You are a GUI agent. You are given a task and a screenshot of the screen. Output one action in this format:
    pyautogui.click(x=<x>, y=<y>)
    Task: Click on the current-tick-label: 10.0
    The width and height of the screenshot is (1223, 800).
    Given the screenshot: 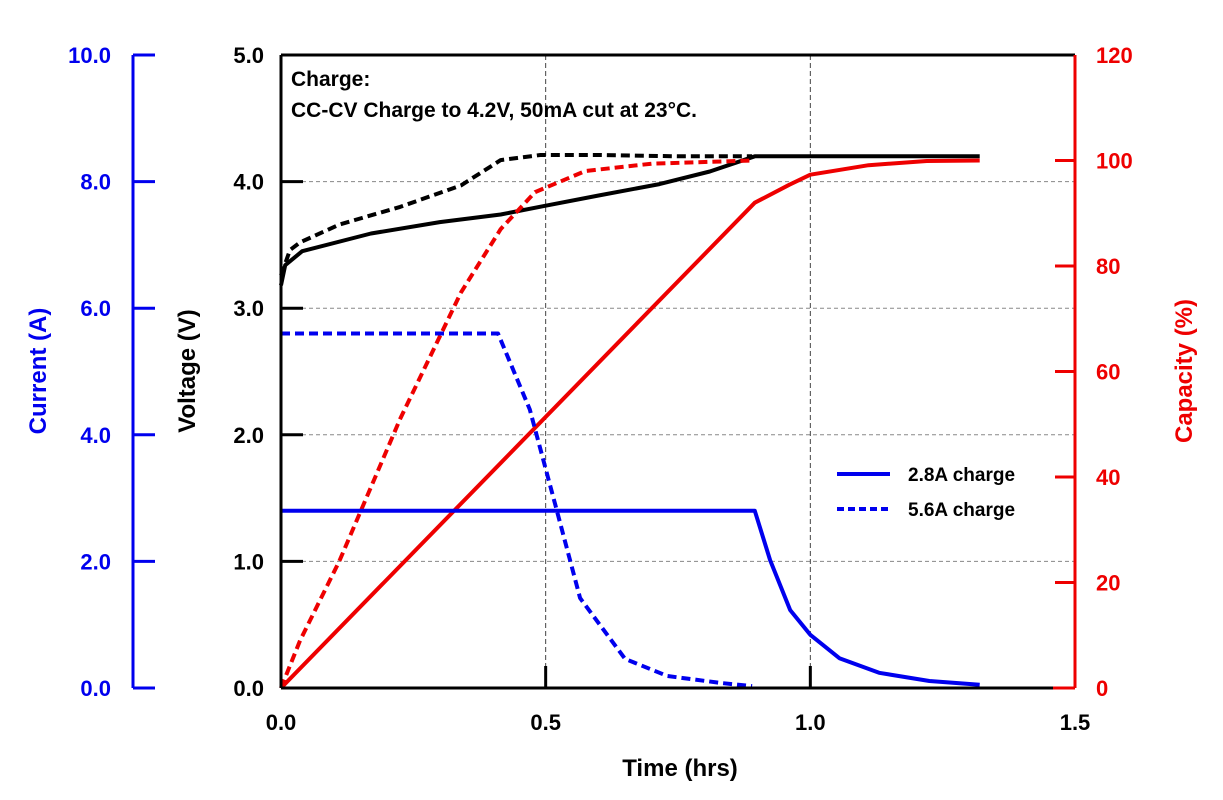 What is the action you would take?
    pyautogui.click(x=89, y=55)
    